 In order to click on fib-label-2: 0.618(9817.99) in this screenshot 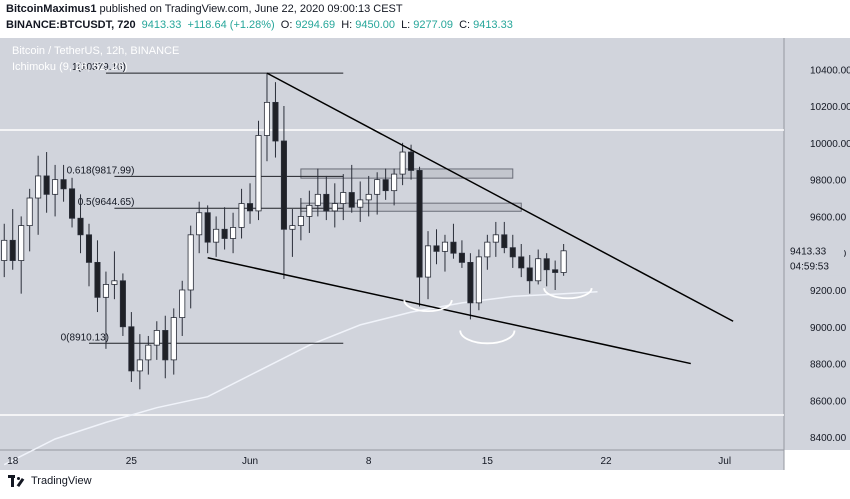, I will do `click(101, 170)`.